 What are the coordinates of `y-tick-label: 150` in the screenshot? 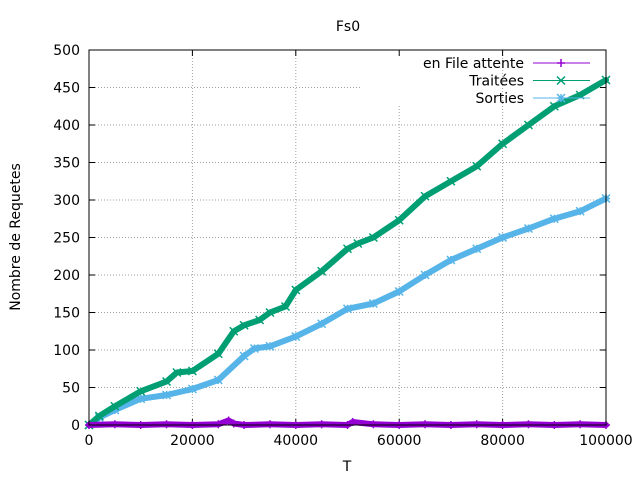 It's located at (66, 314).